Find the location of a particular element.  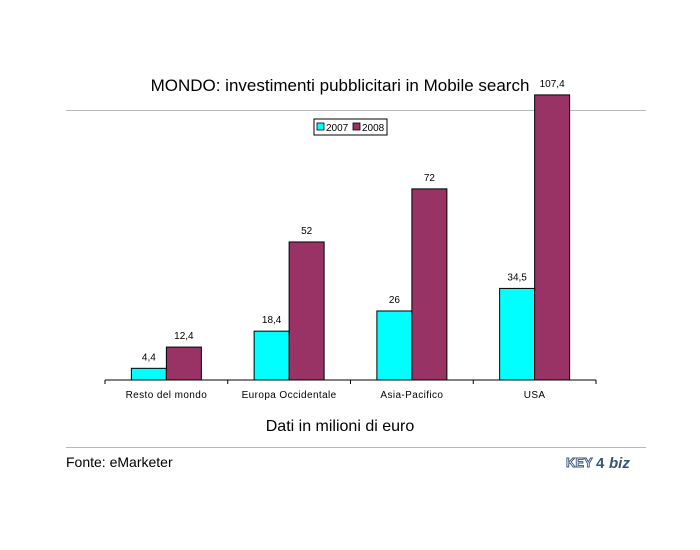

chart-subtitle: Dati in milioni di euro is located at coordinates (340, 426).